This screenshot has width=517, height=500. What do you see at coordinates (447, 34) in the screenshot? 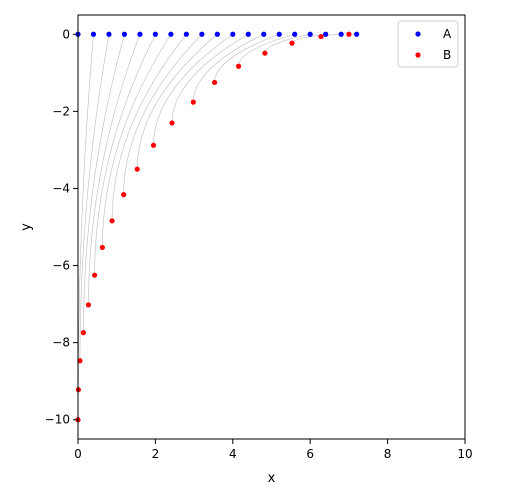
I see `legend-label-A: A` at bounding box center [447, 34].